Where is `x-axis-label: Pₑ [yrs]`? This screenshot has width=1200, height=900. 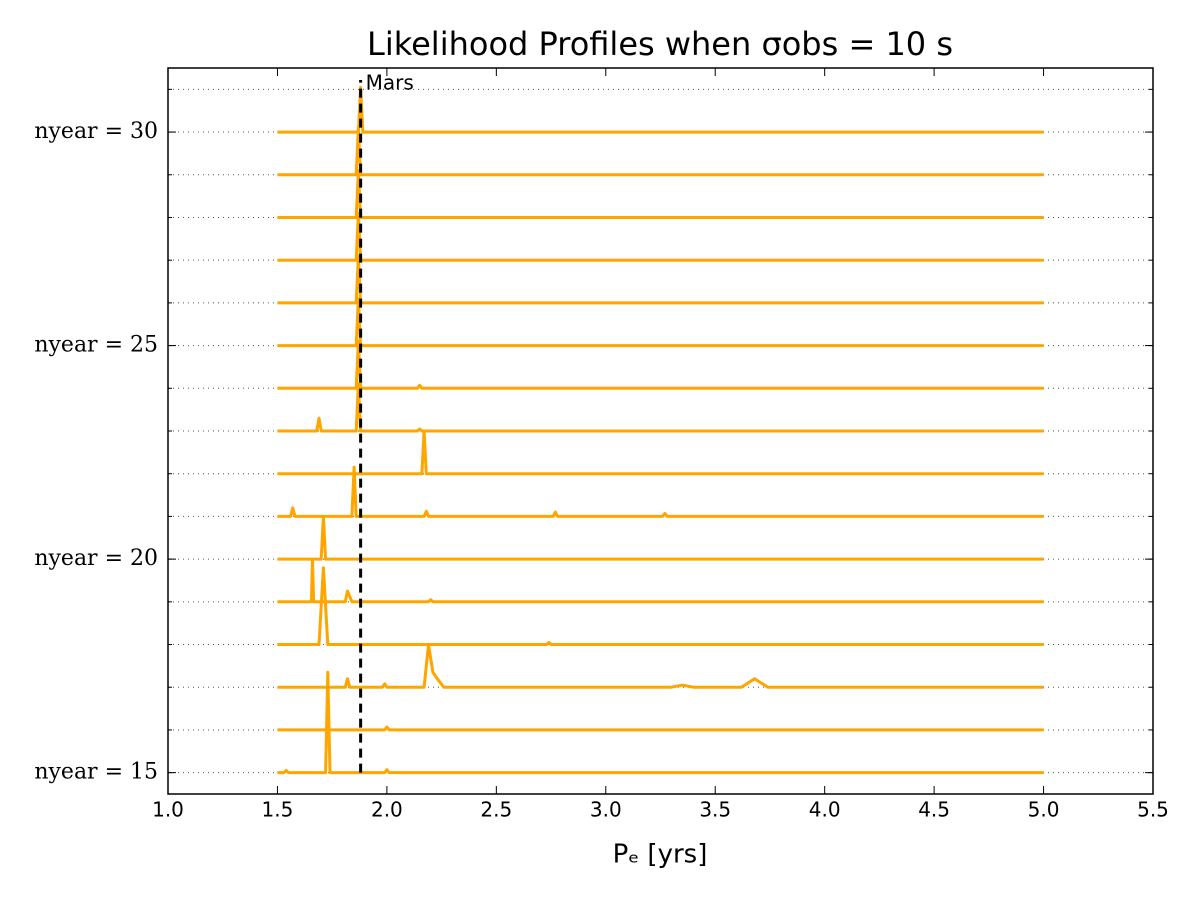
x-axis-label: Pₑ [yrs] is located at coordinates (660, 855).